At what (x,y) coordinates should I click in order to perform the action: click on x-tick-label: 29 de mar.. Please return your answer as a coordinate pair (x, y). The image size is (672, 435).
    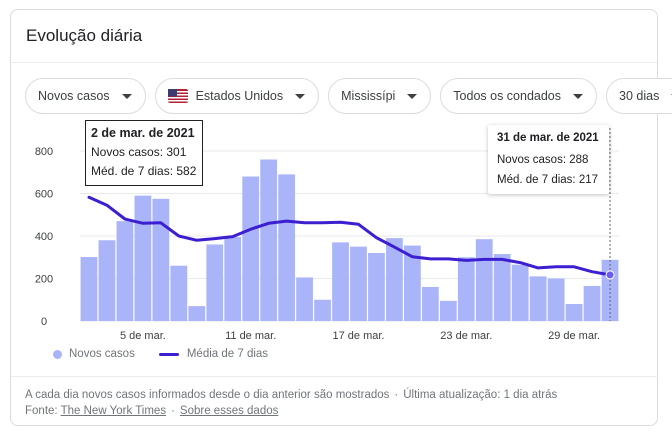
    Looking at the image, I should click on (574, 336).